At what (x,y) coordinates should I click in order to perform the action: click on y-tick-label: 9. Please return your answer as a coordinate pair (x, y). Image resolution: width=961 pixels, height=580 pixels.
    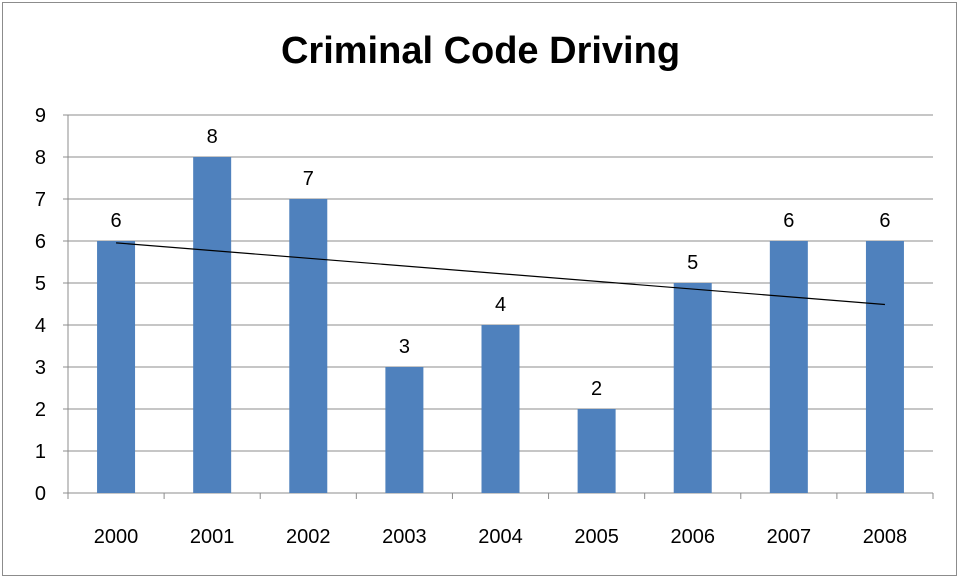
    Looking at the image, I should click on (40, 116).